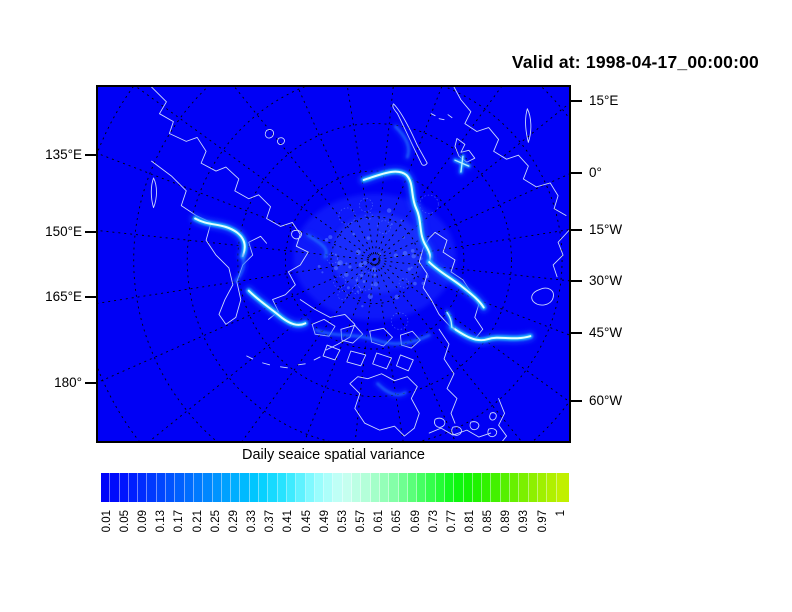 This screenshot has height=612, width=792. What do you see at coordinates (63, 154) in the screenshot?
I see `left-axis-tick-label: 135°E` at bounding box center [63, 154].